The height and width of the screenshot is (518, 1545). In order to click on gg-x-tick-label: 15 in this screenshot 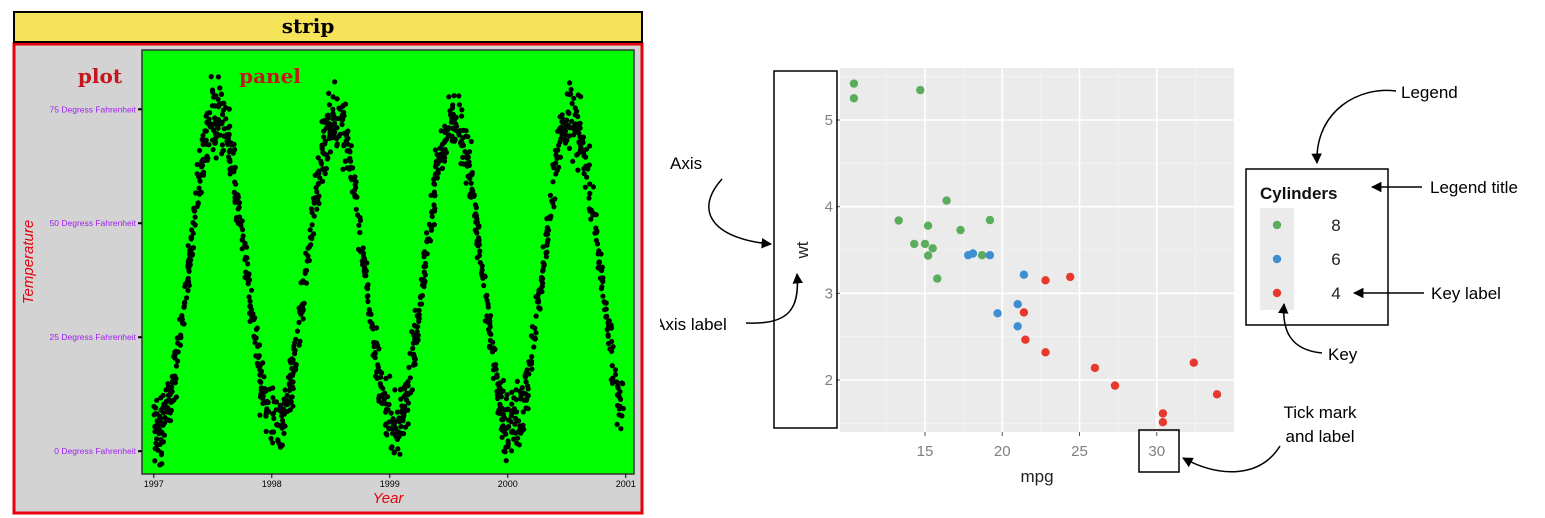, I will do `click(925, 451)`.